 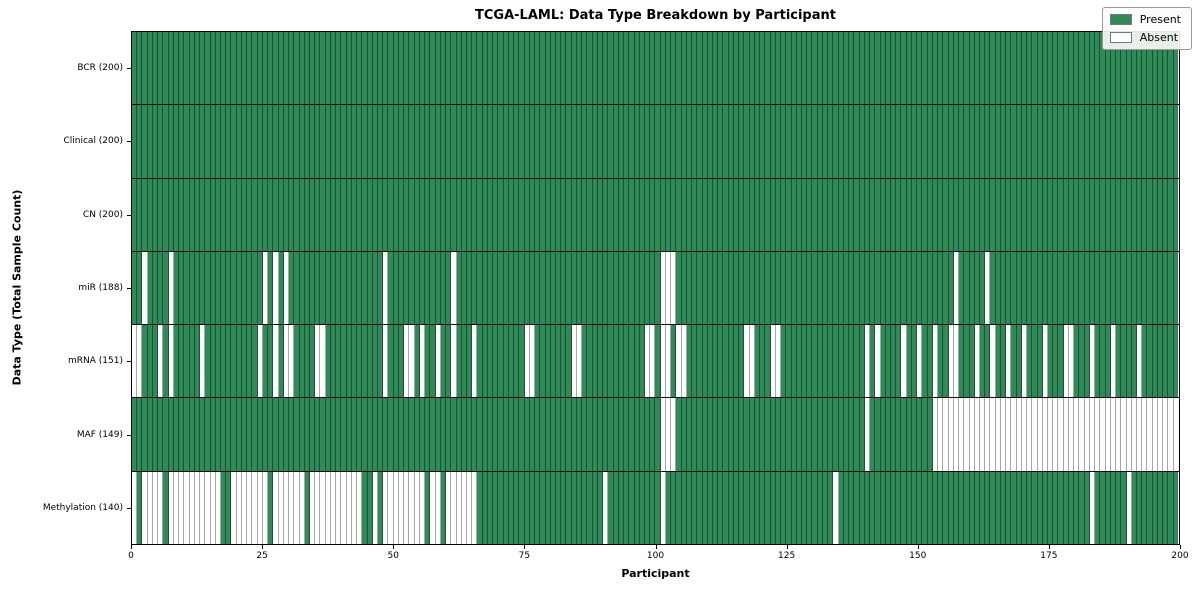 What do you see at coordinates (655, 362) in the screenshot?
I see `heatmap-row-mRNA` at bounding box center [655, 362].